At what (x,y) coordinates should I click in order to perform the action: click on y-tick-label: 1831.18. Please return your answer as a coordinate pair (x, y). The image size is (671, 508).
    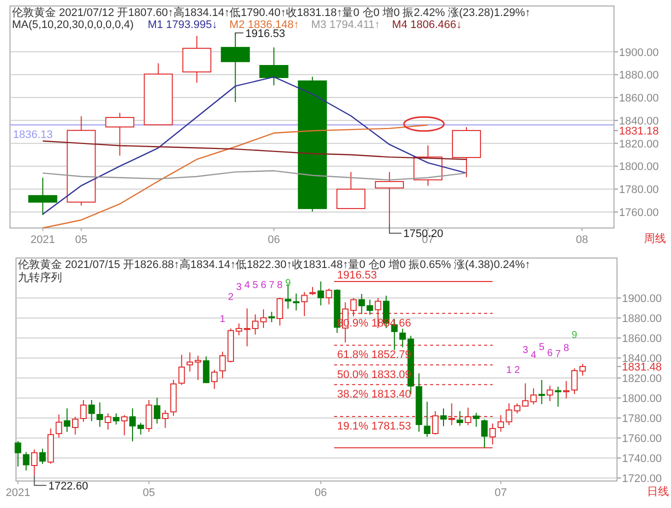
    Looking at the image, I should click on (639, 132).